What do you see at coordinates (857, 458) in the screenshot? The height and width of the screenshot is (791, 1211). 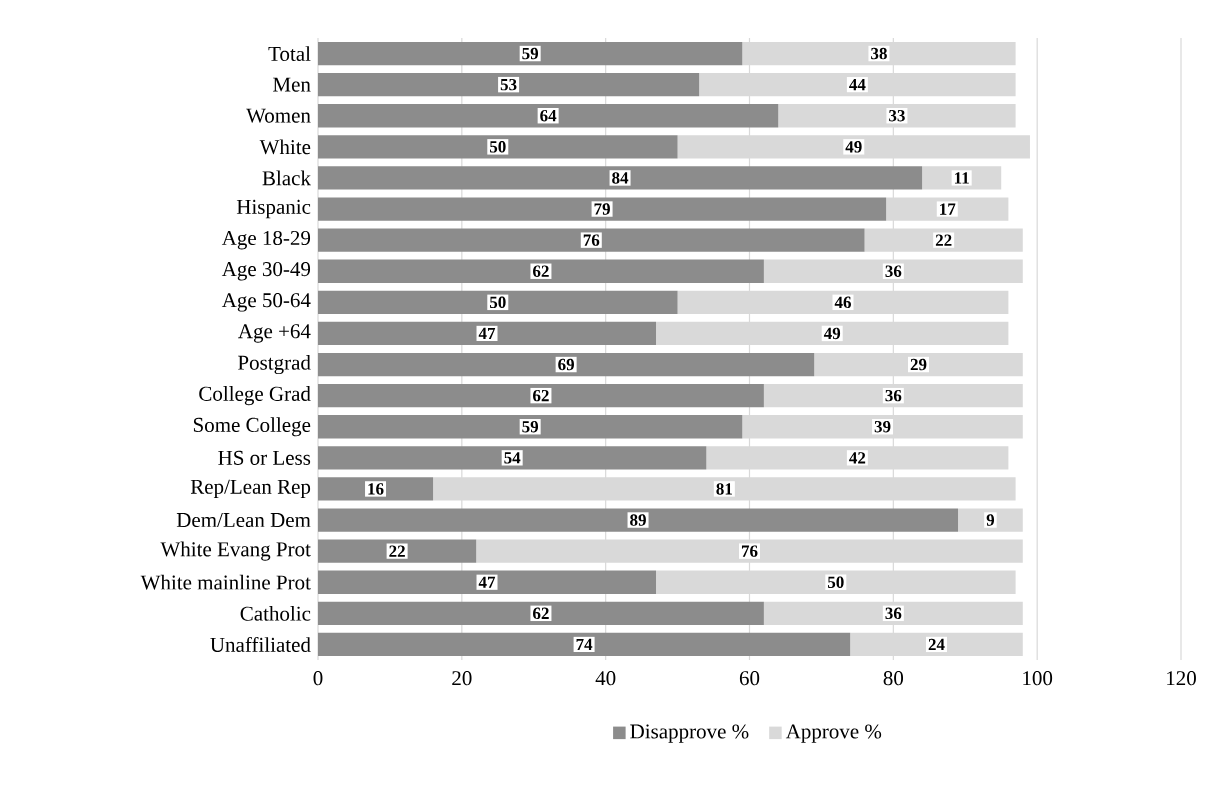 I see `data-label: 42` at bounding box center [857, 458].